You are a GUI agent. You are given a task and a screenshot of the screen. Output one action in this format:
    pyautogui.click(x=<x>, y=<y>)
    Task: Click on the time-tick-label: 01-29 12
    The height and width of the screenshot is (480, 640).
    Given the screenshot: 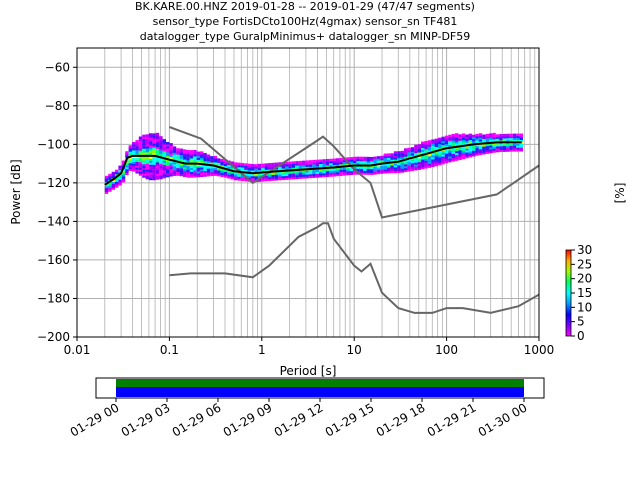 What is the action you would take?
    pyautogui.click(x=299, y=419)
    